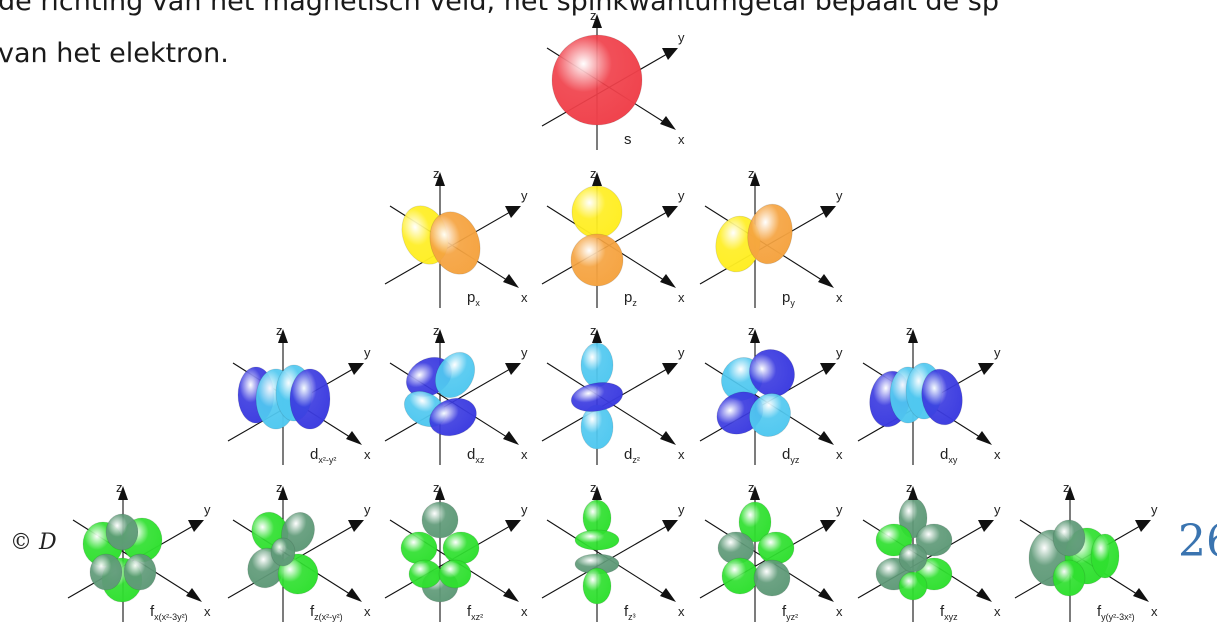 The height and width of the screenshot is (632, 1217). Describe the element at coordinates (608, 241) in the screenshot. I see `orbital-pz: z y x pz` at that location.